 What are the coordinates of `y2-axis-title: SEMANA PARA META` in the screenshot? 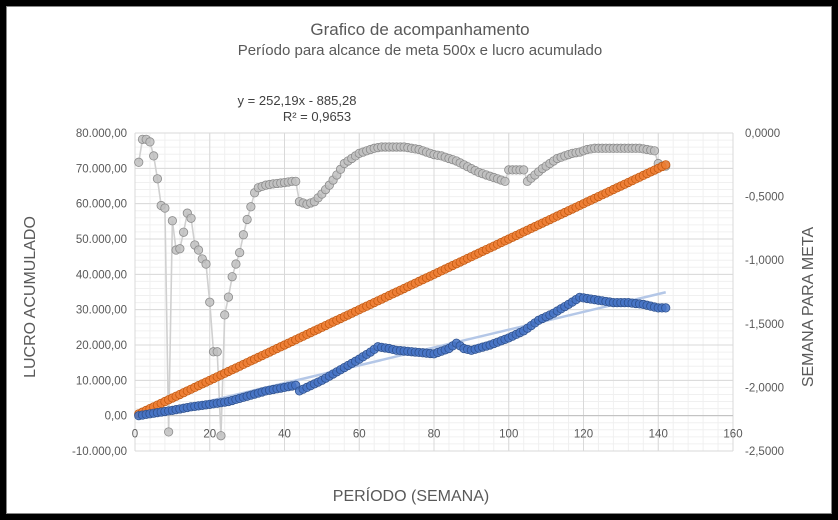 It's located at (808, 307).